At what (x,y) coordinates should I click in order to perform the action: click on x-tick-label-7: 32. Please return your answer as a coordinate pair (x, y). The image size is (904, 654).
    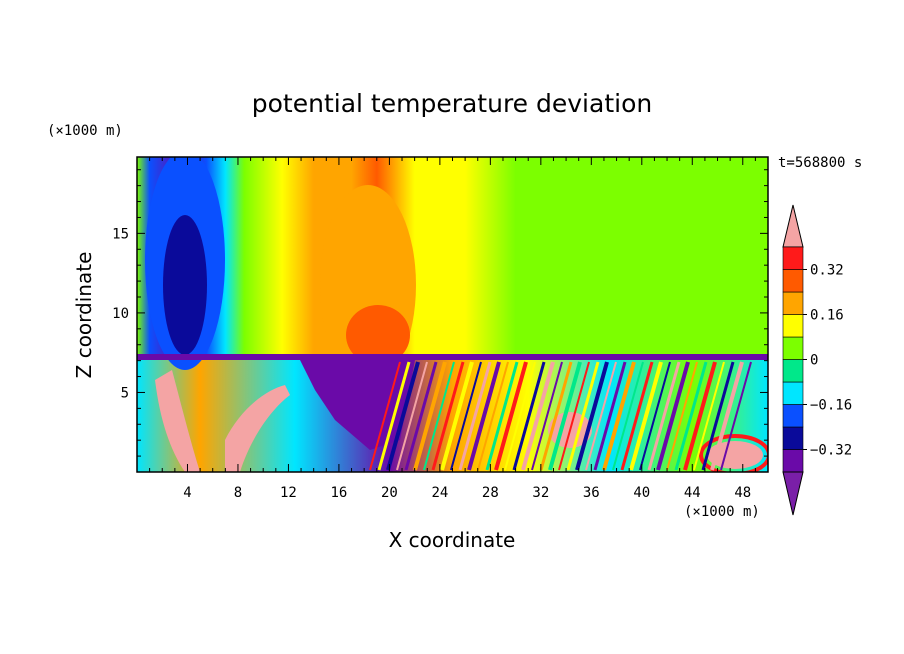
    Looking at the image, I should click on (540, 493).